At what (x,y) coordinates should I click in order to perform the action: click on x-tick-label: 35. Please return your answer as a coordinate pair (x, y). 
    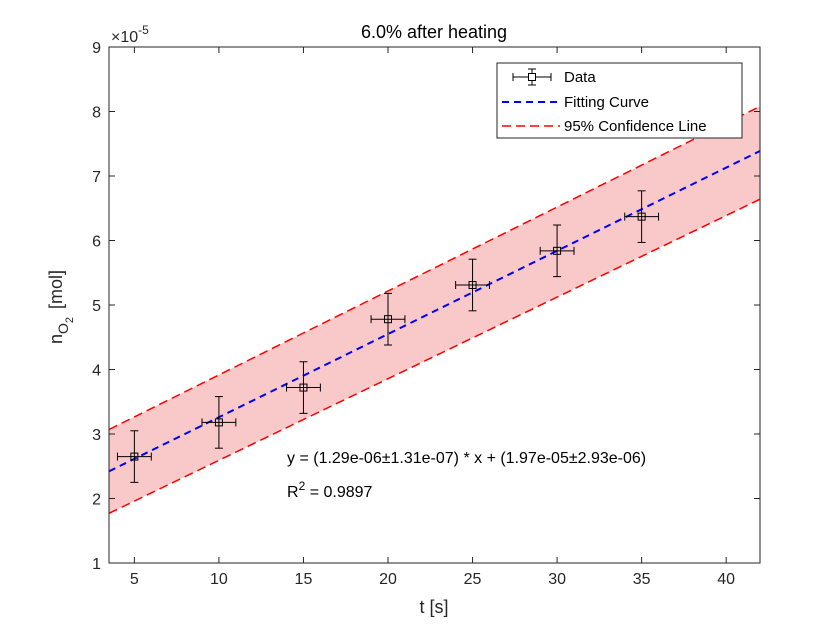
    Looking at the image, I should click on (642, 579).